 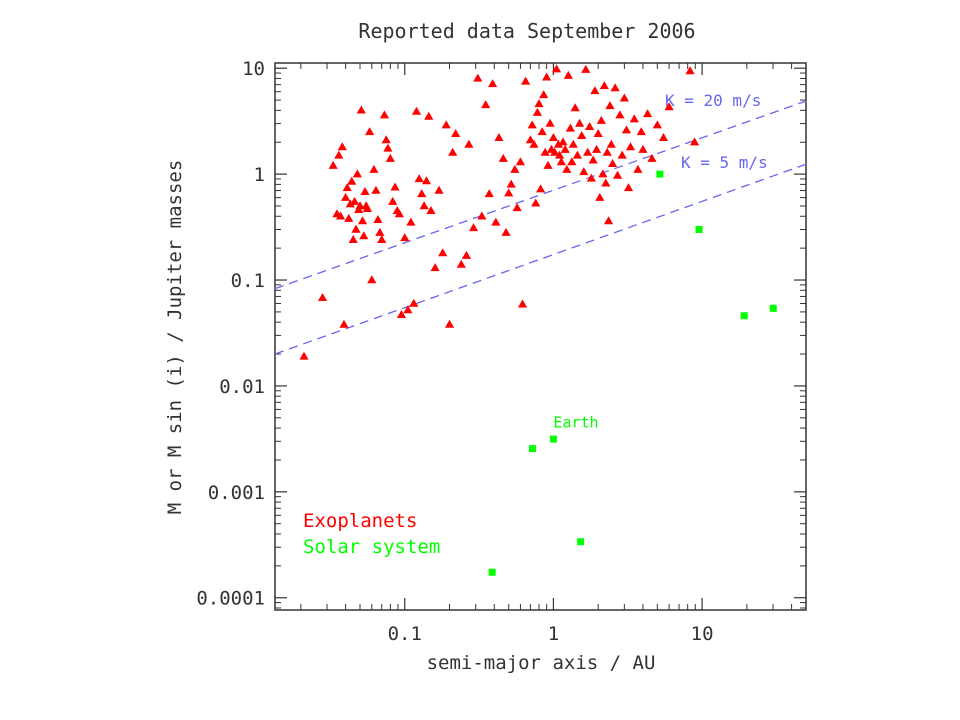 I want to click on y-tick-label: 0.01, so click(x=242, y=387).